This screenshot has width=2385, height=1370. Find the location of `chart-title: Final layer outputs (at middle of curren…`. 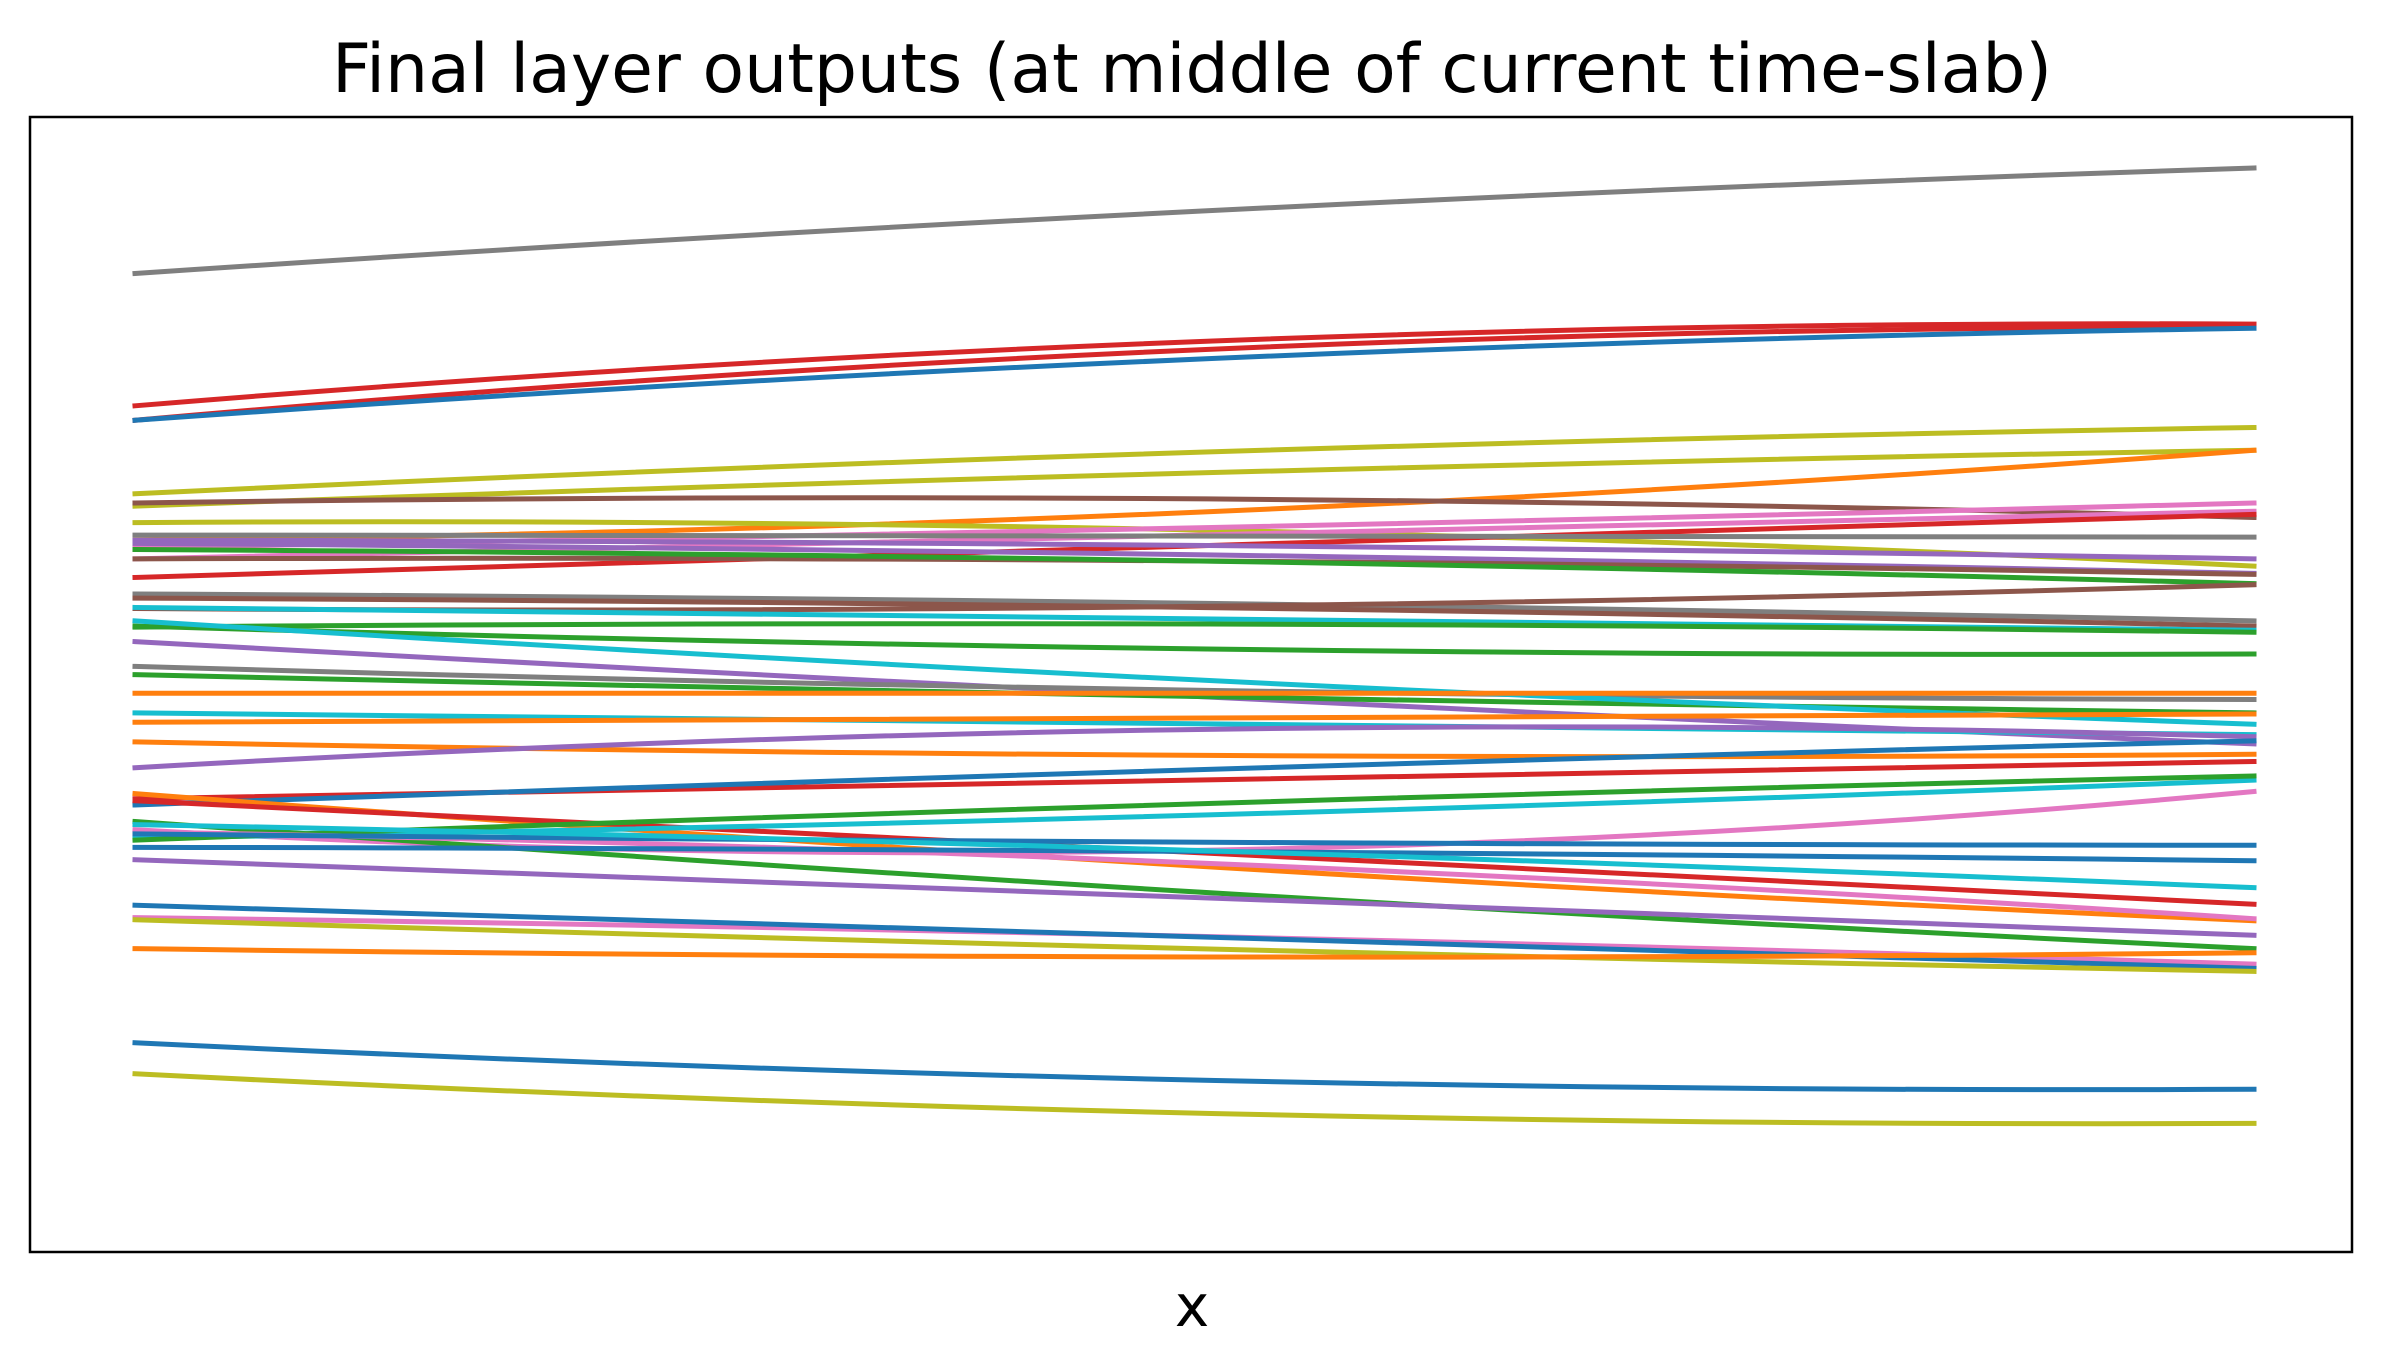

chart-title: Final layer outputs (at middle of curren… is located at coordinates (1192, 69).